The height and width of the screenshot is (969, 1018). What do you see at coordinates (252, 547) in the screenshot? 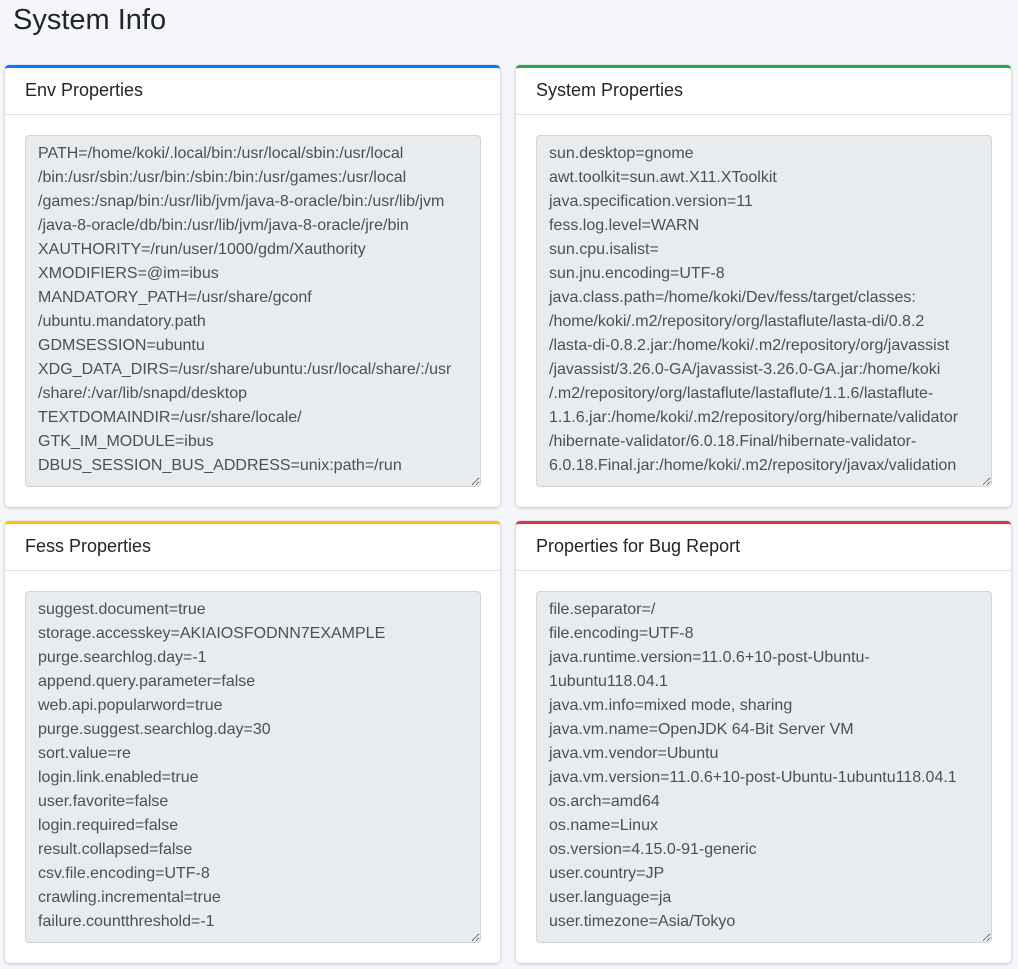
I see `card-title: Fess Properties` at bounding box center [252, 547].